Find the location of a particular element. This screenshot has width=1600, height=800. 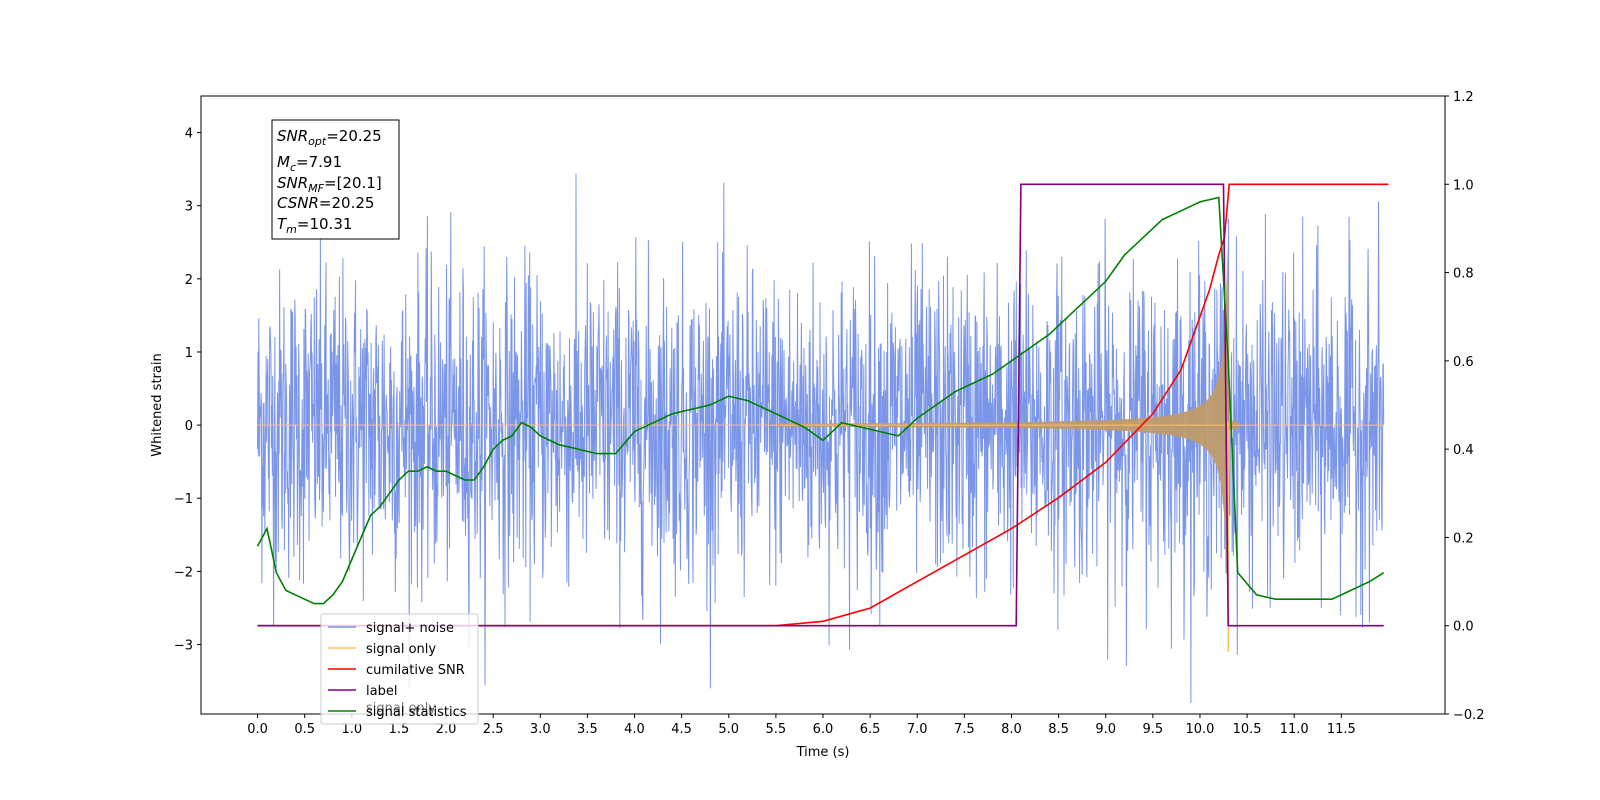

y-tick-left-label: 3 is located at coordinates (189, 207).